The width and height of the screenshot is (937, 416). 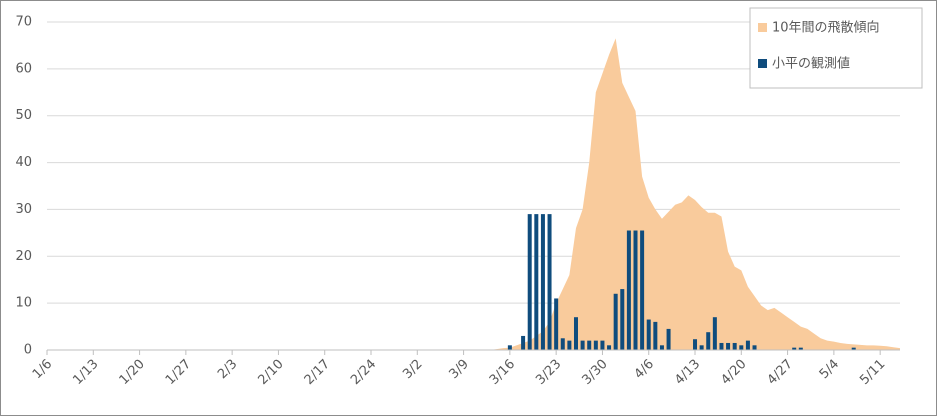 I want to click on y-tick-label: 10, so click(x=23, y=303).